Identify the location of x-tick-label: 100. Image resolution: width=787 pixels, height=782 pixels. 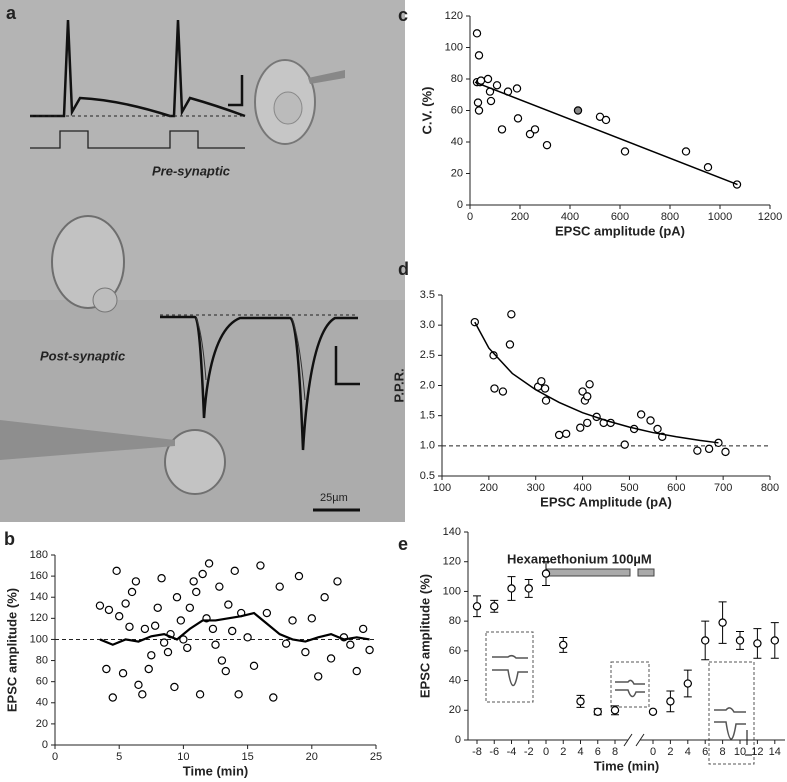
(442, 488).